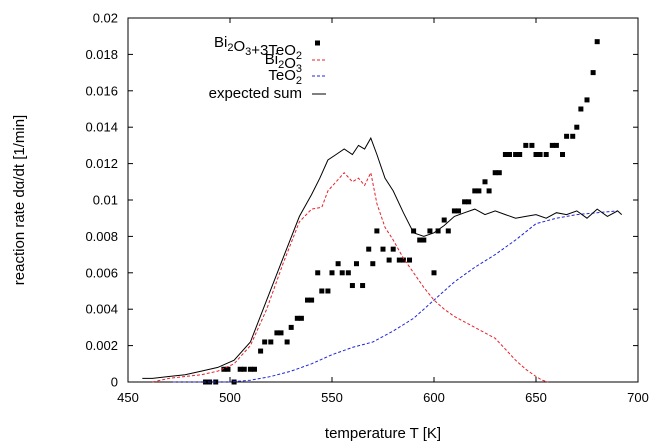 This screenshot has width=656, height=446. What do you see at coordinates (19, 200) in the screenshot?
I see `y-axis-label: reaction rate dα/dt [1/min]` at bounding box center [19, 200].